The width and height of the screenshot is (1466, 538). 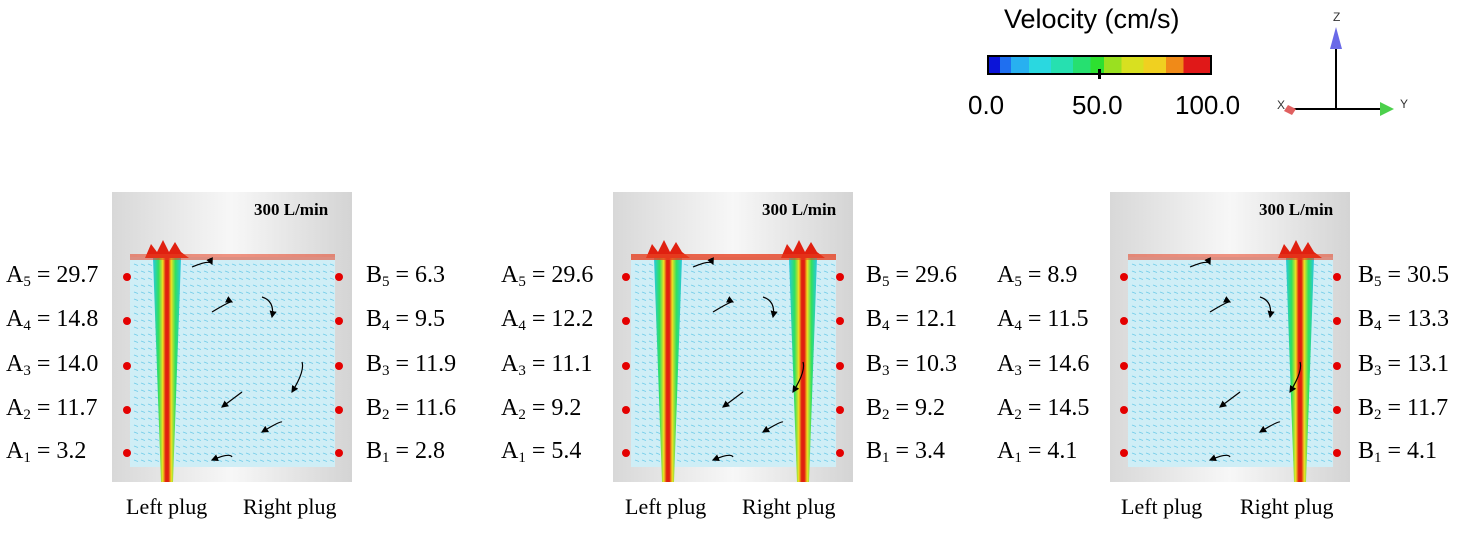 I want to click on probe-a-label: A3 = 11.1, so click(x=547, y=365).